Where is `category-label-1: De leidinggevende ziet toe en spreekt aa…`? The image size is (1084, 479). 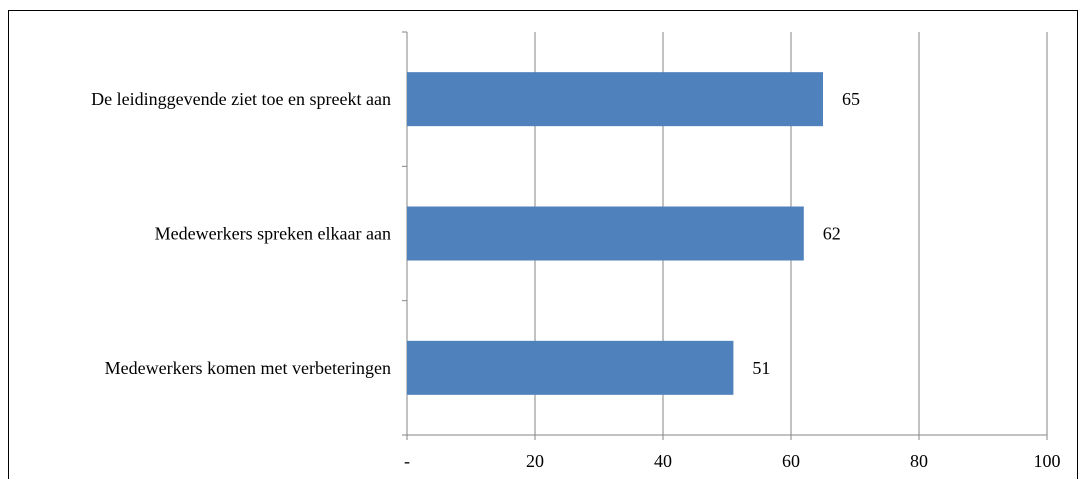
category-label-1: De leidinggevende ziet toe en spreekt aa… is located at coordinates (241, 99).